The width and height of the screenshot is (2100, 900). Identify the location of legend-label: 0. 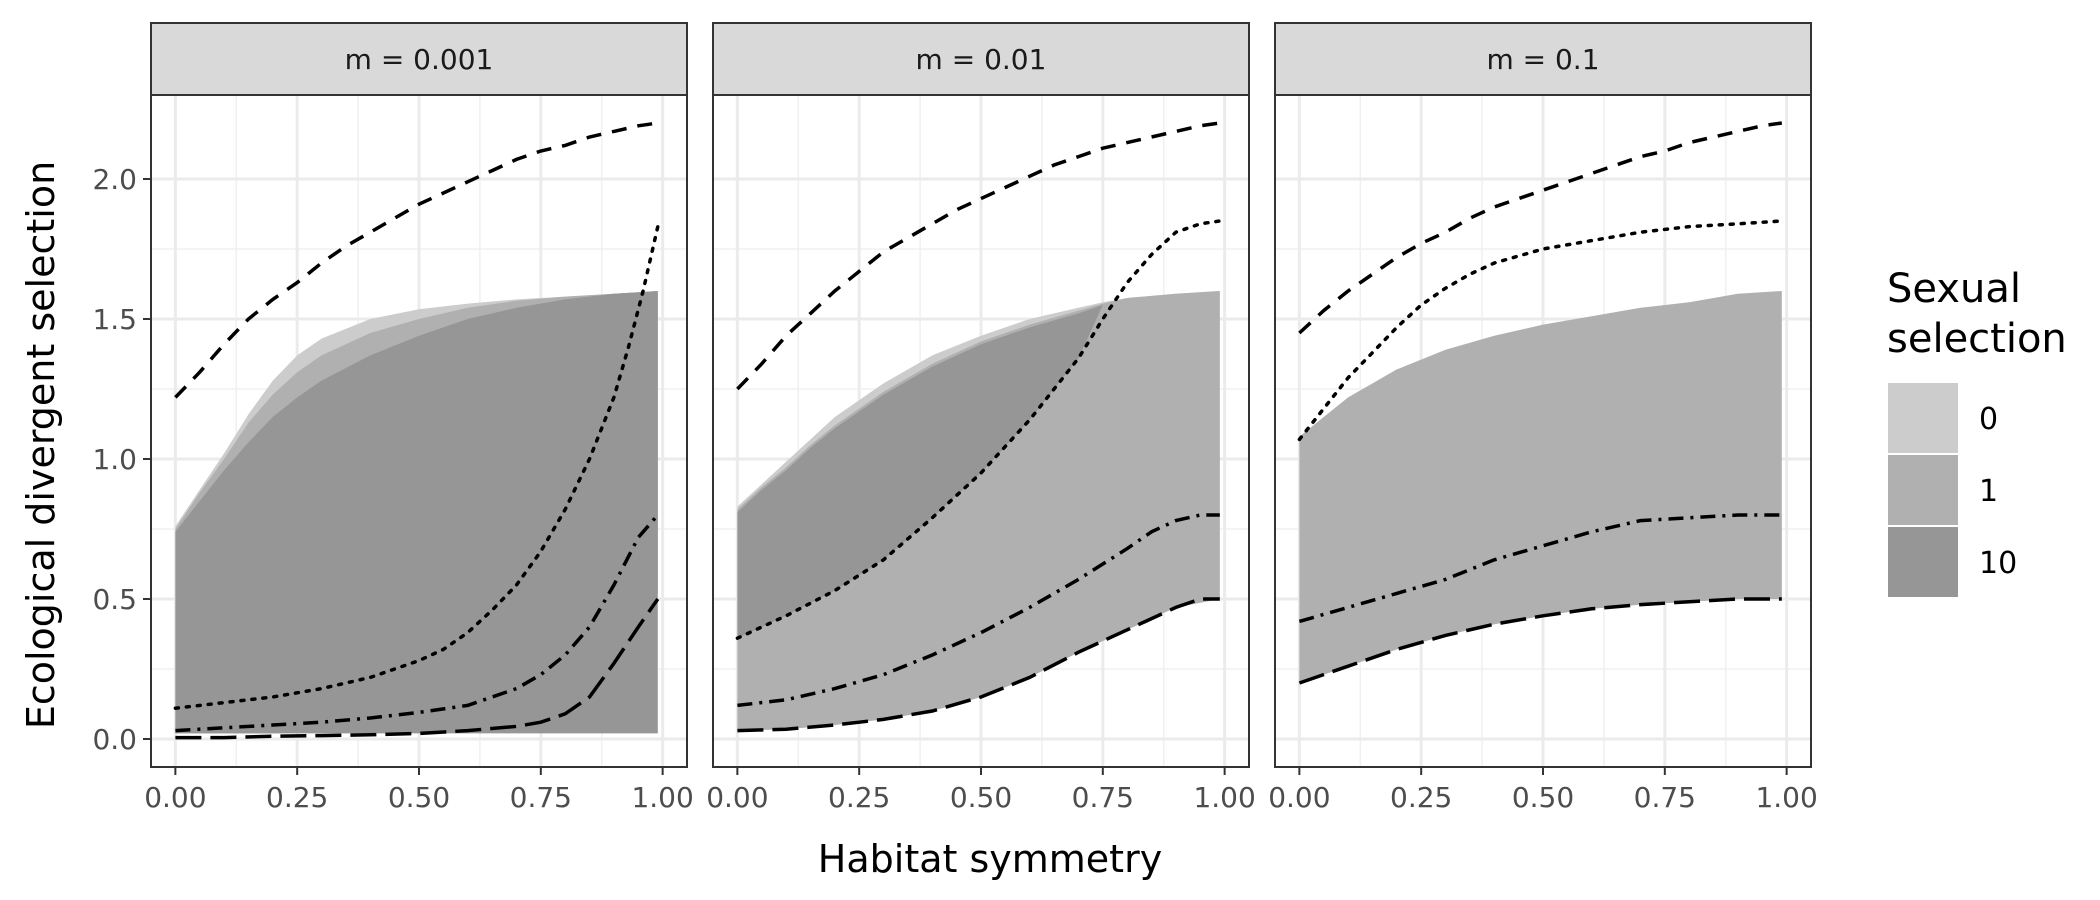
(1988, 419).